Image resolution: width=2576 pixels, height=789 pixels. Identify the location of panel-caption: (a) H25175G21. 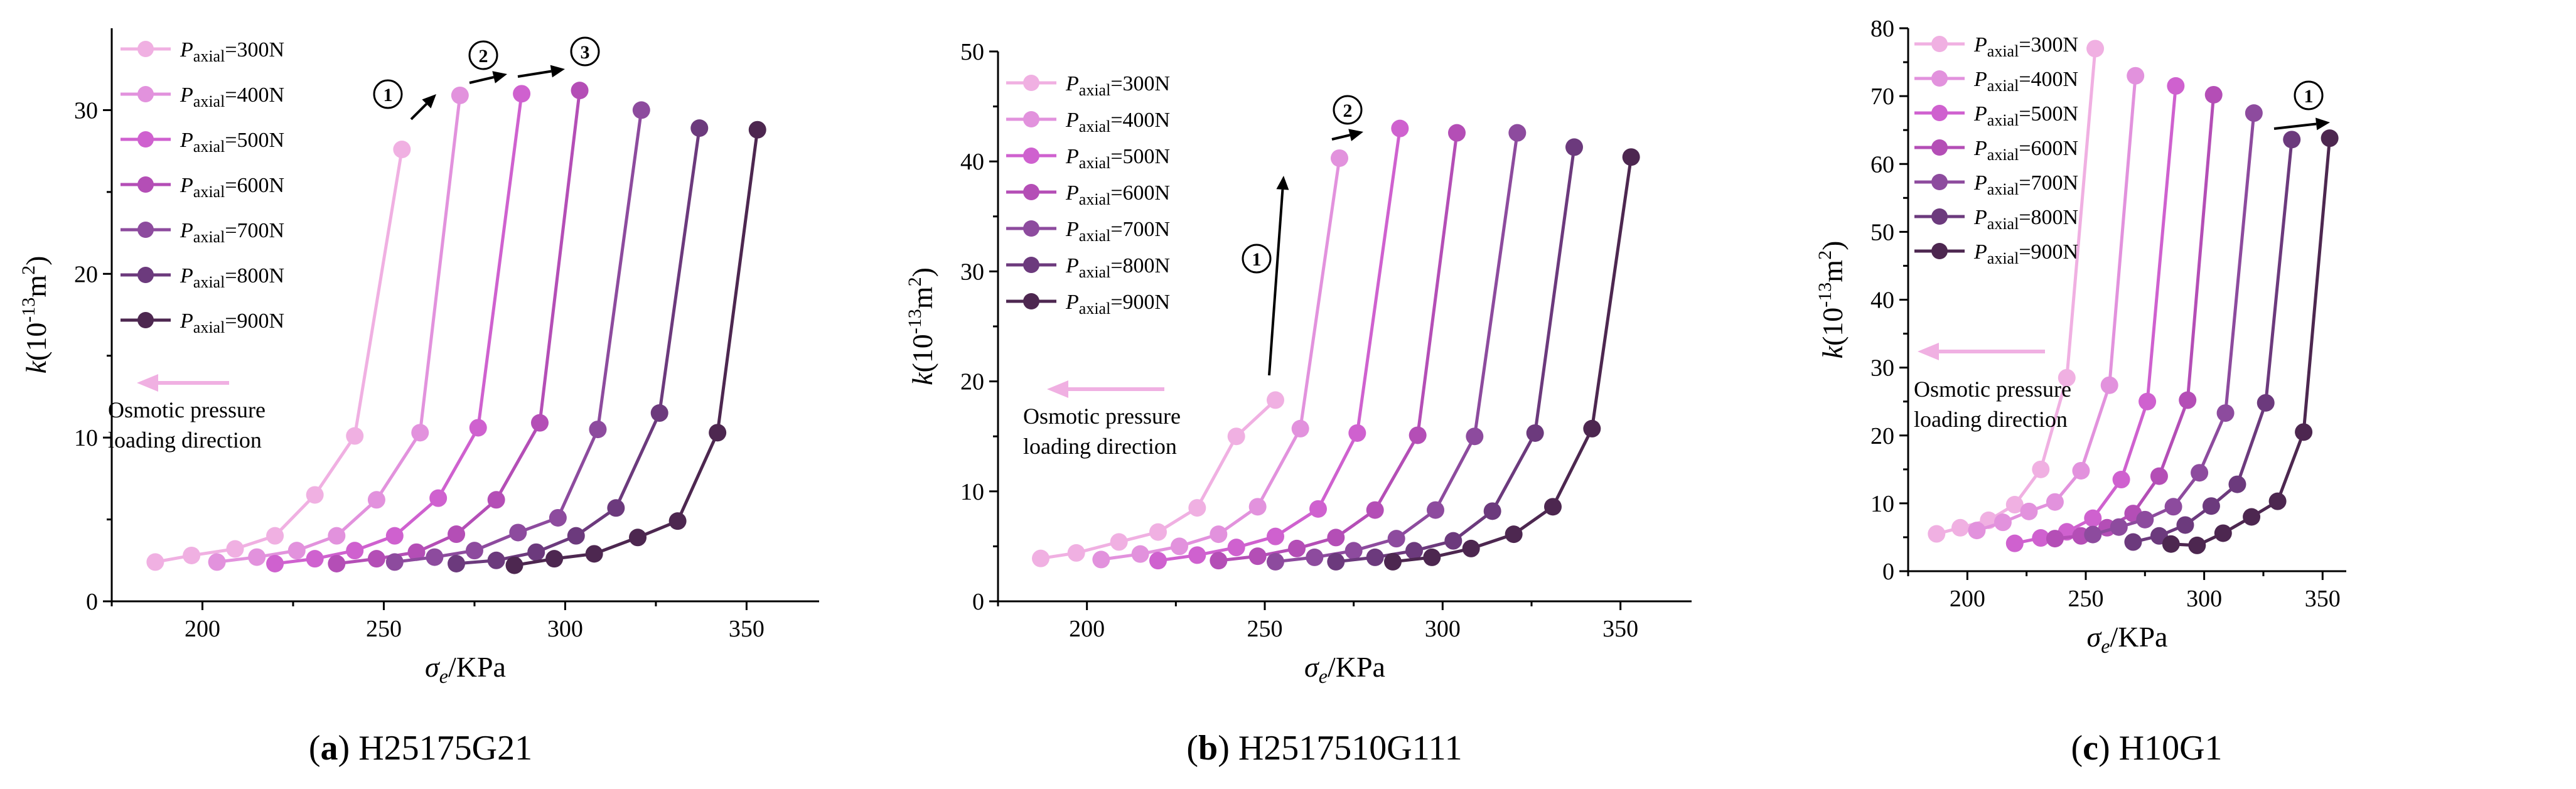
(421, 749).